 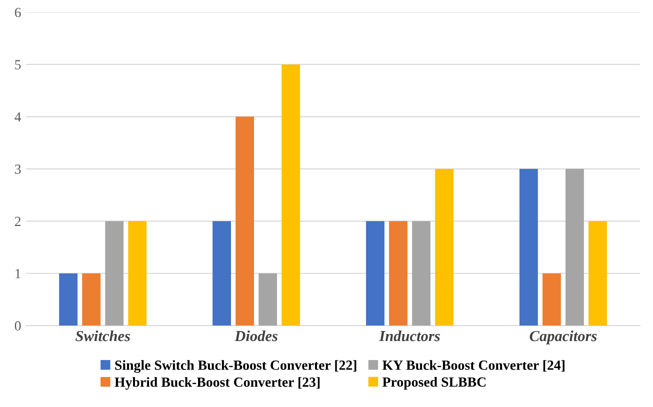 I want to click on x-tick-label: Diodes, so click(x=256, y=336).